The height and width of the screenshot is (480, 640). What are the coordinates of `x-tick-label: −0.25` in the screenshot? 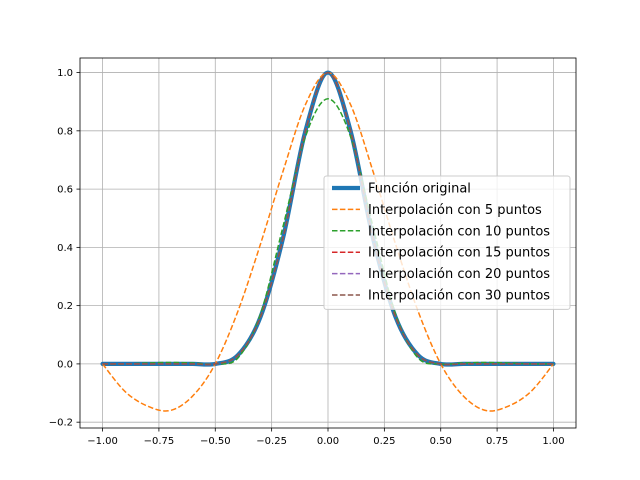 It's located at (271, 441).